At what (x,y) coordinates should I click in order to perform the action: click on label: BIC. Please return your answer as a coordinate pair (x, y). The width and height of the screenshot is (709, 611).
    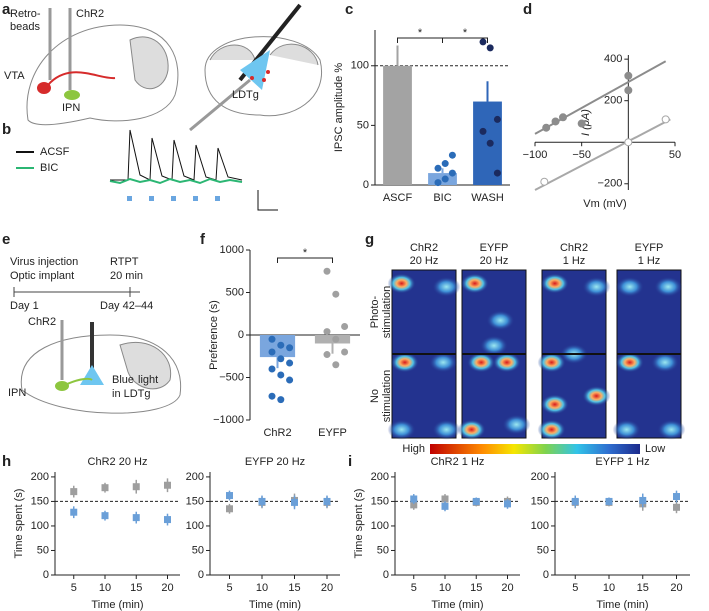
    Looking at the image, I should click on (442, 198).